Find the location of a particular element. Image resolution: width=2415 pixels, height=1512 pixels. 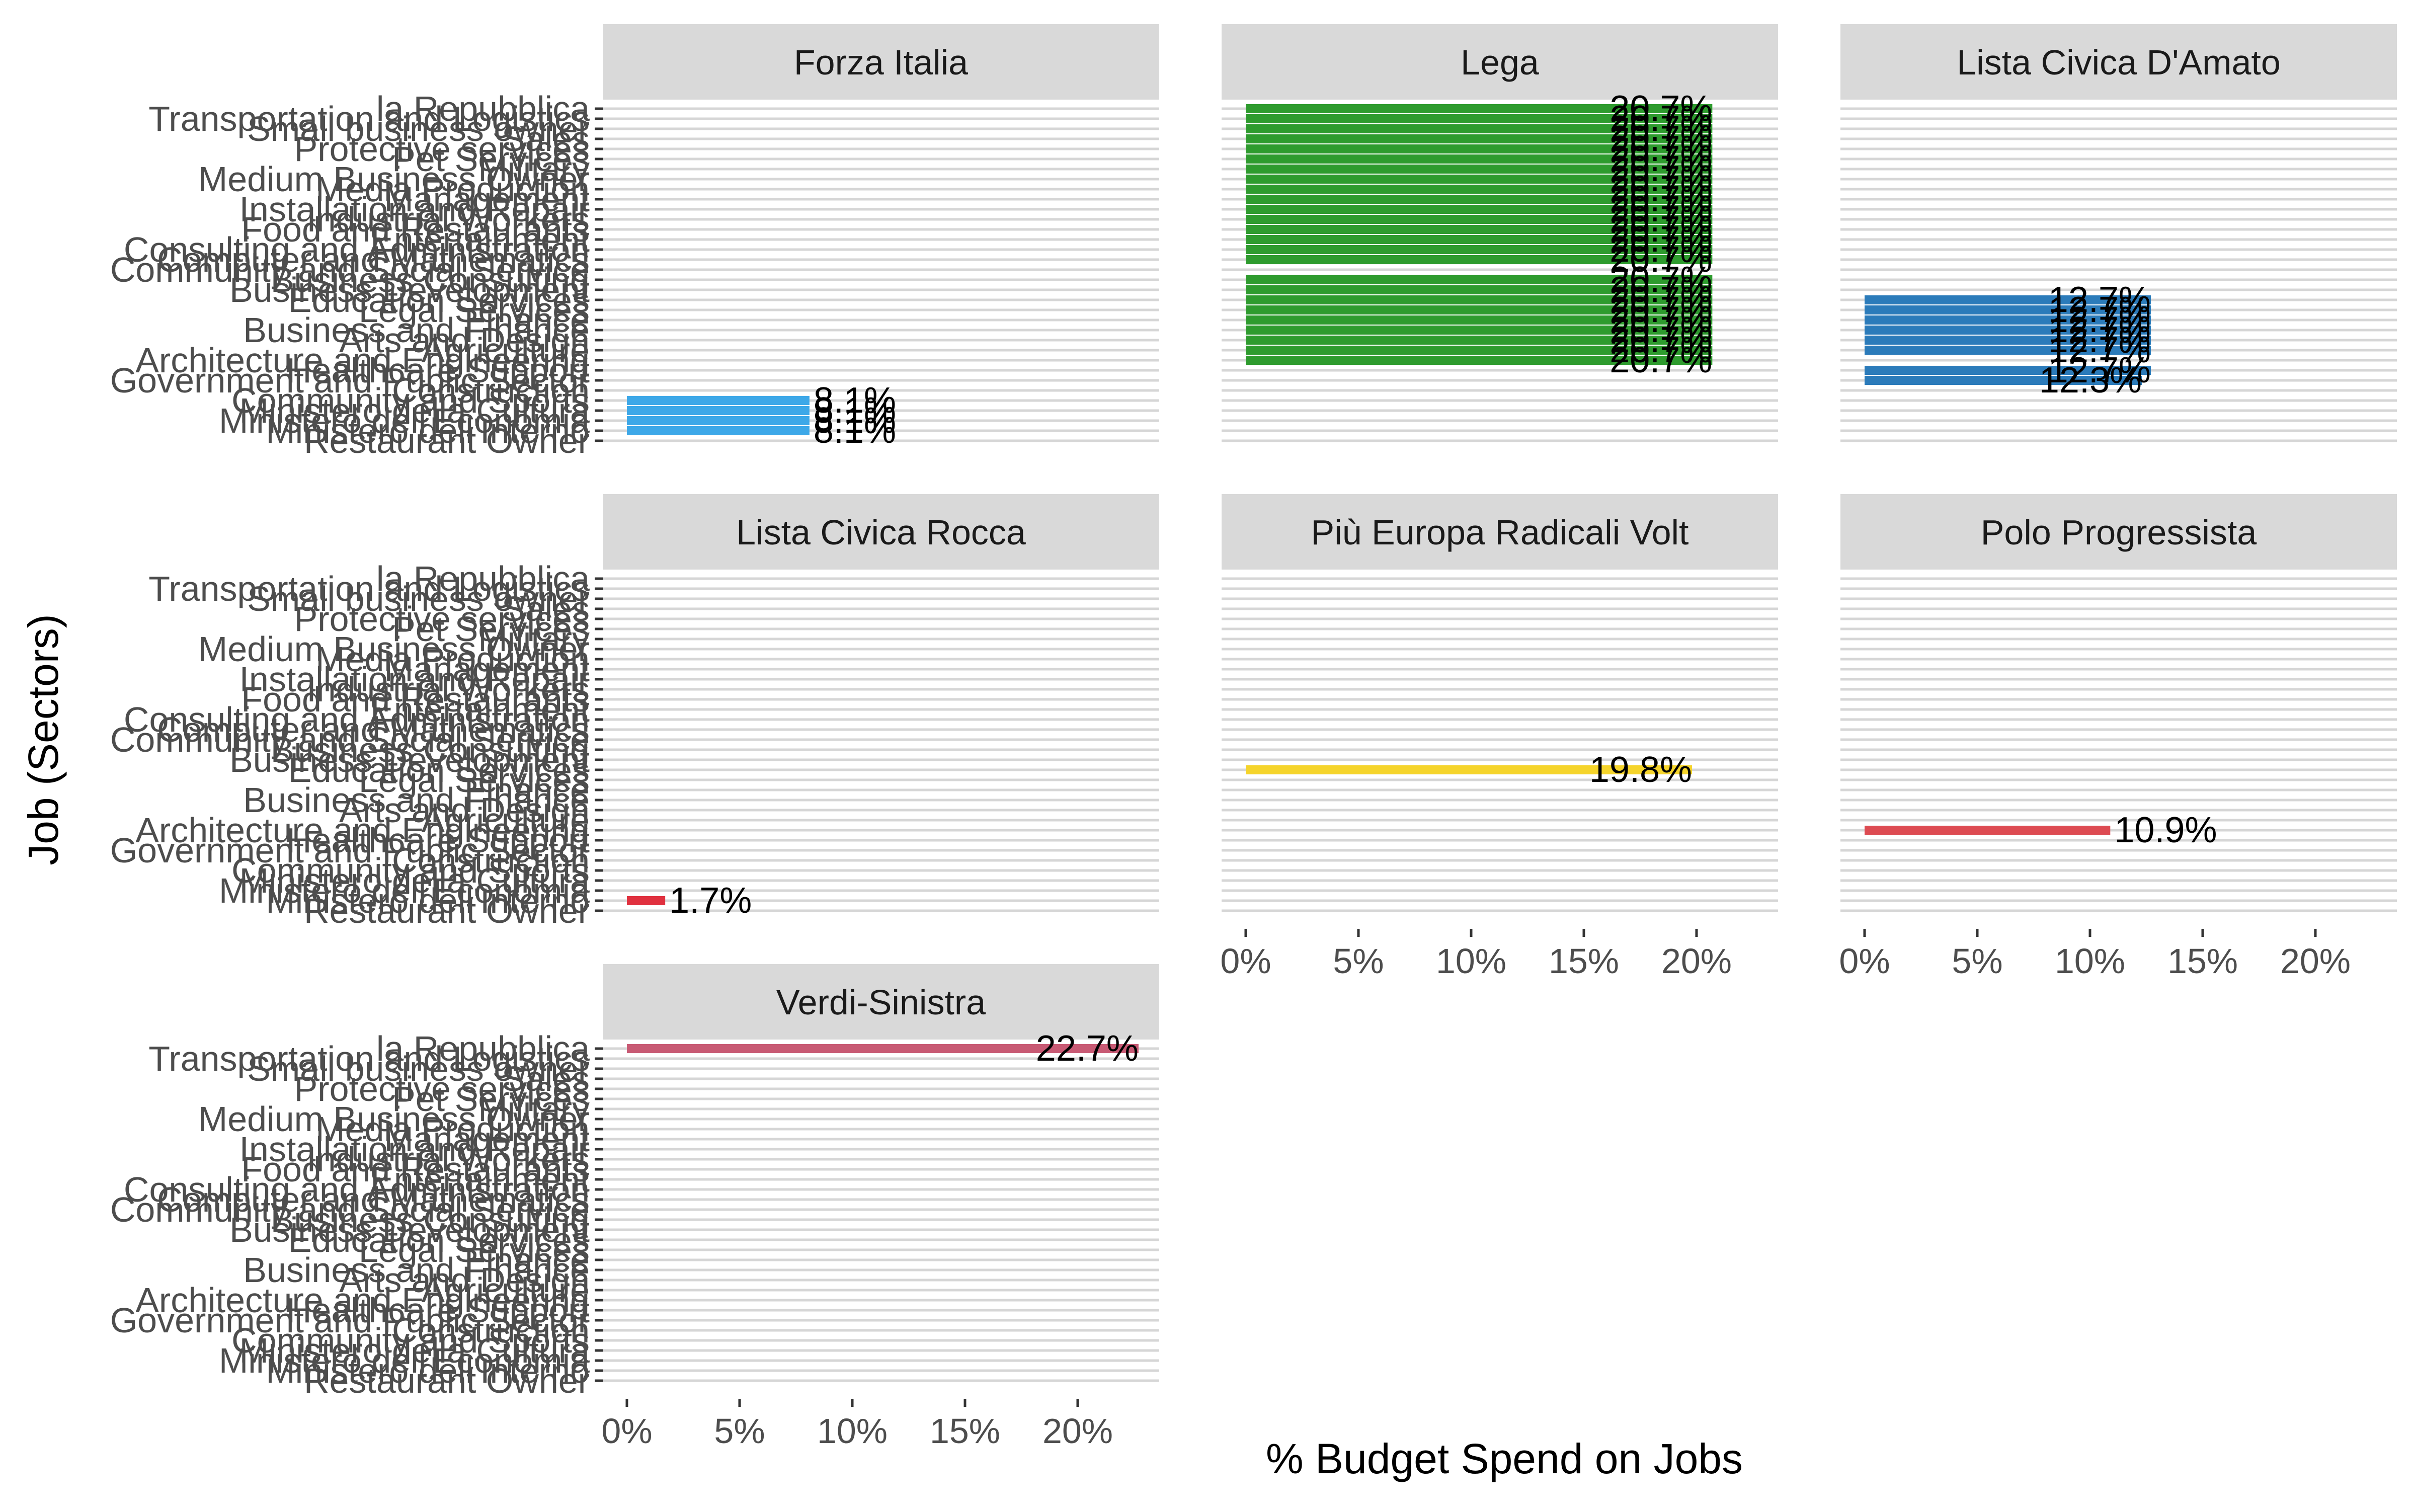

y-tick-label: Construction is located at coordinates (491, 391).